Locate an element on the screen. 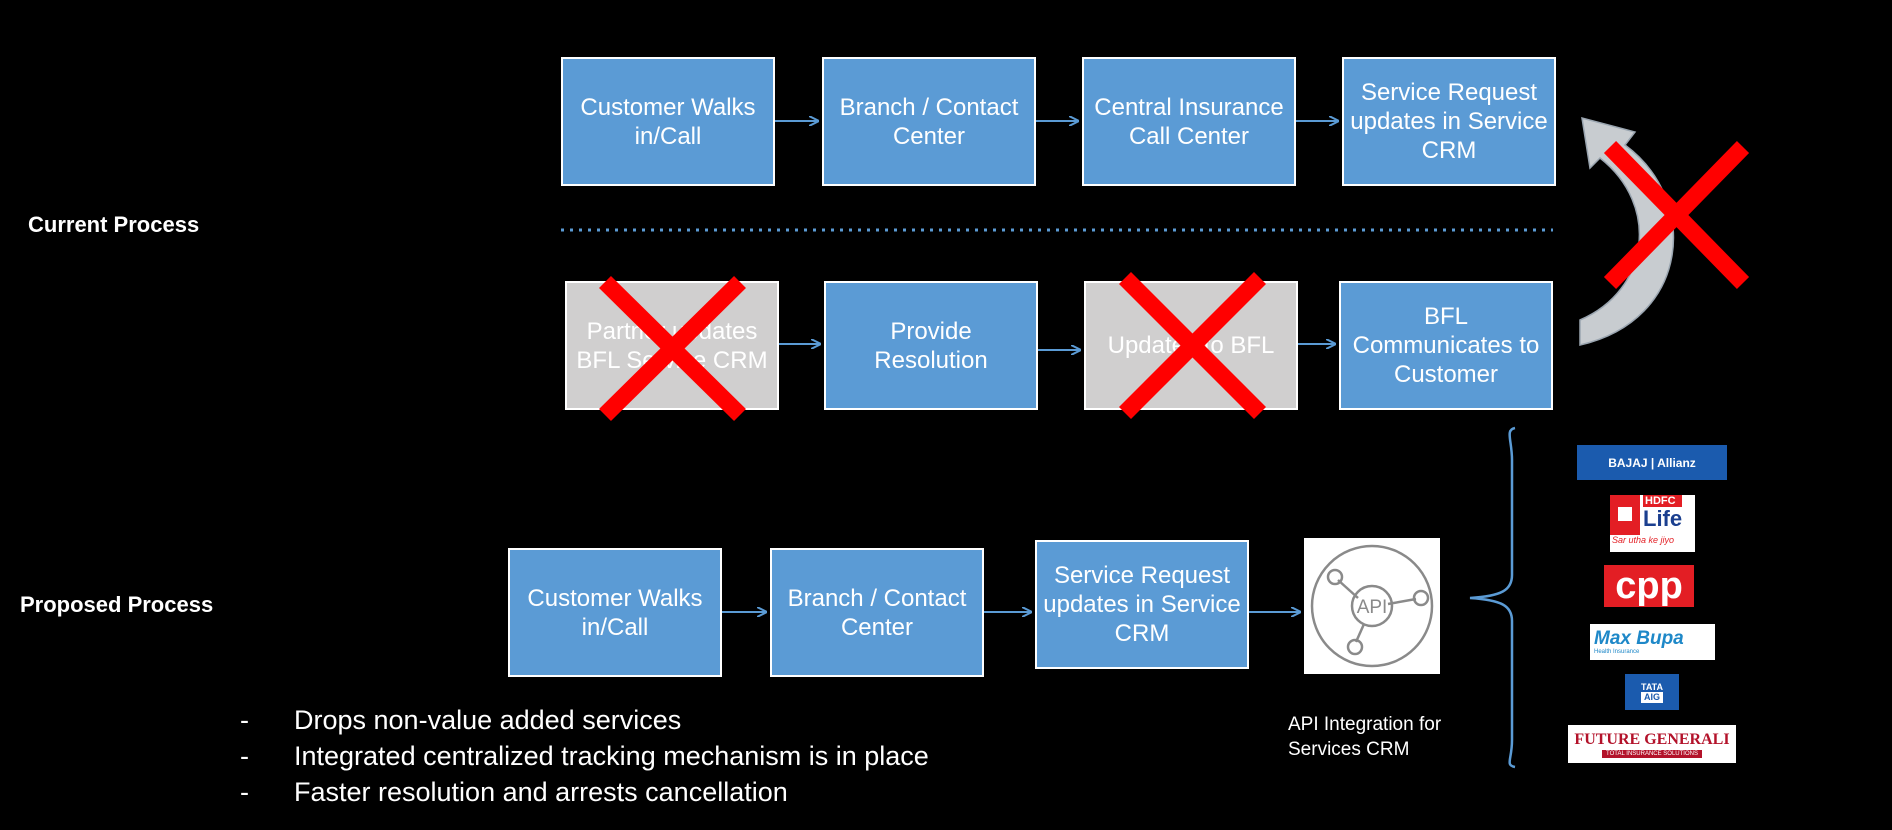 This screenshot has height=830, width=1892. logo-cpp: cpp is located at coordinates (1649, 586).